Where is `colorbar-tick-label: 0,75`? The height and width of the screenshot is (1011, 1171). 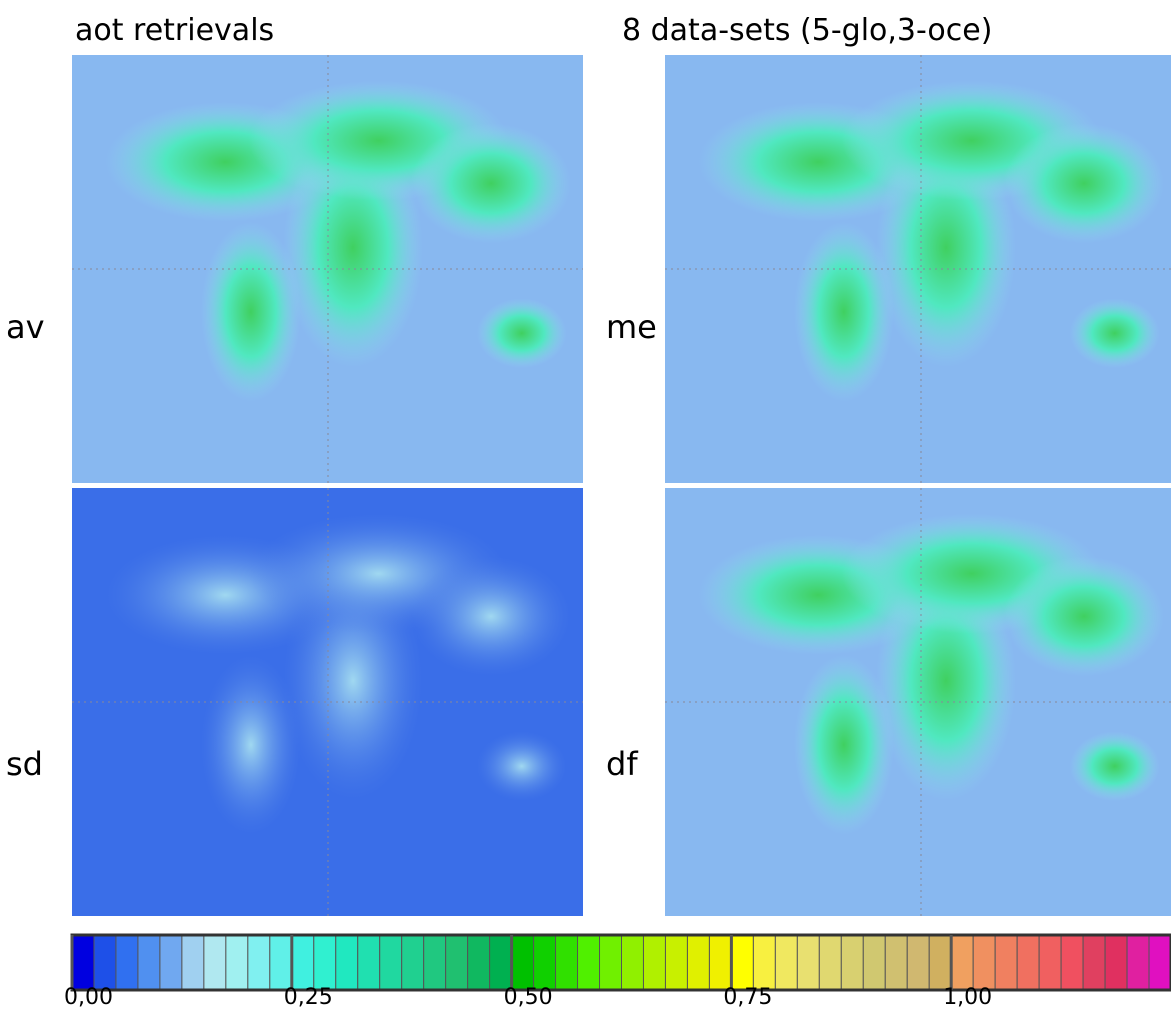
colorbar-tick-label: 0,75 is located at coordinates (747, 996).